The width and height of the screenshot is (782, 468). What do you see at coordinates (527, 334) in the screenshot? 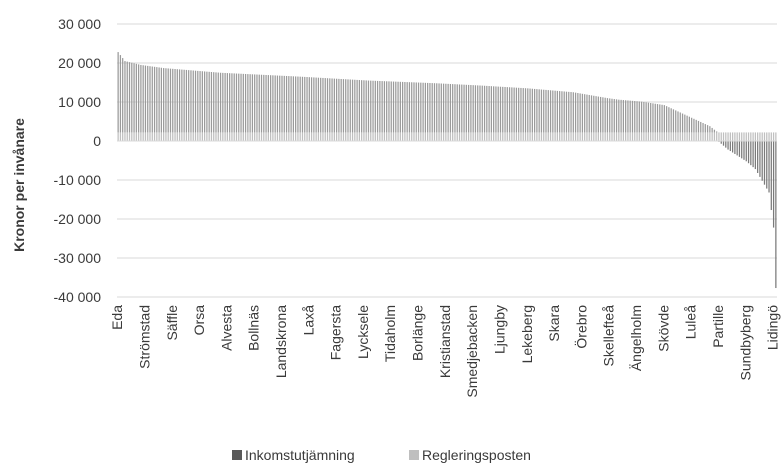
I see `x-category-label: Lekeberg` at bounding box center [527, 334].